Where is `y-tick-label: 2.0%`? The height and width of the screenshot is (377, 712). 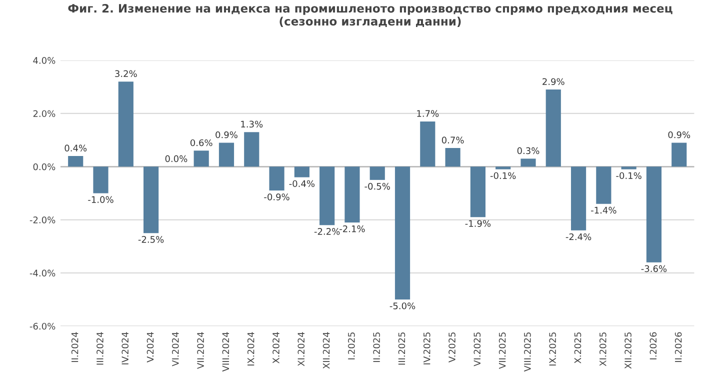 y-tick-label: 2.0% is located at coordinates (44, 114).